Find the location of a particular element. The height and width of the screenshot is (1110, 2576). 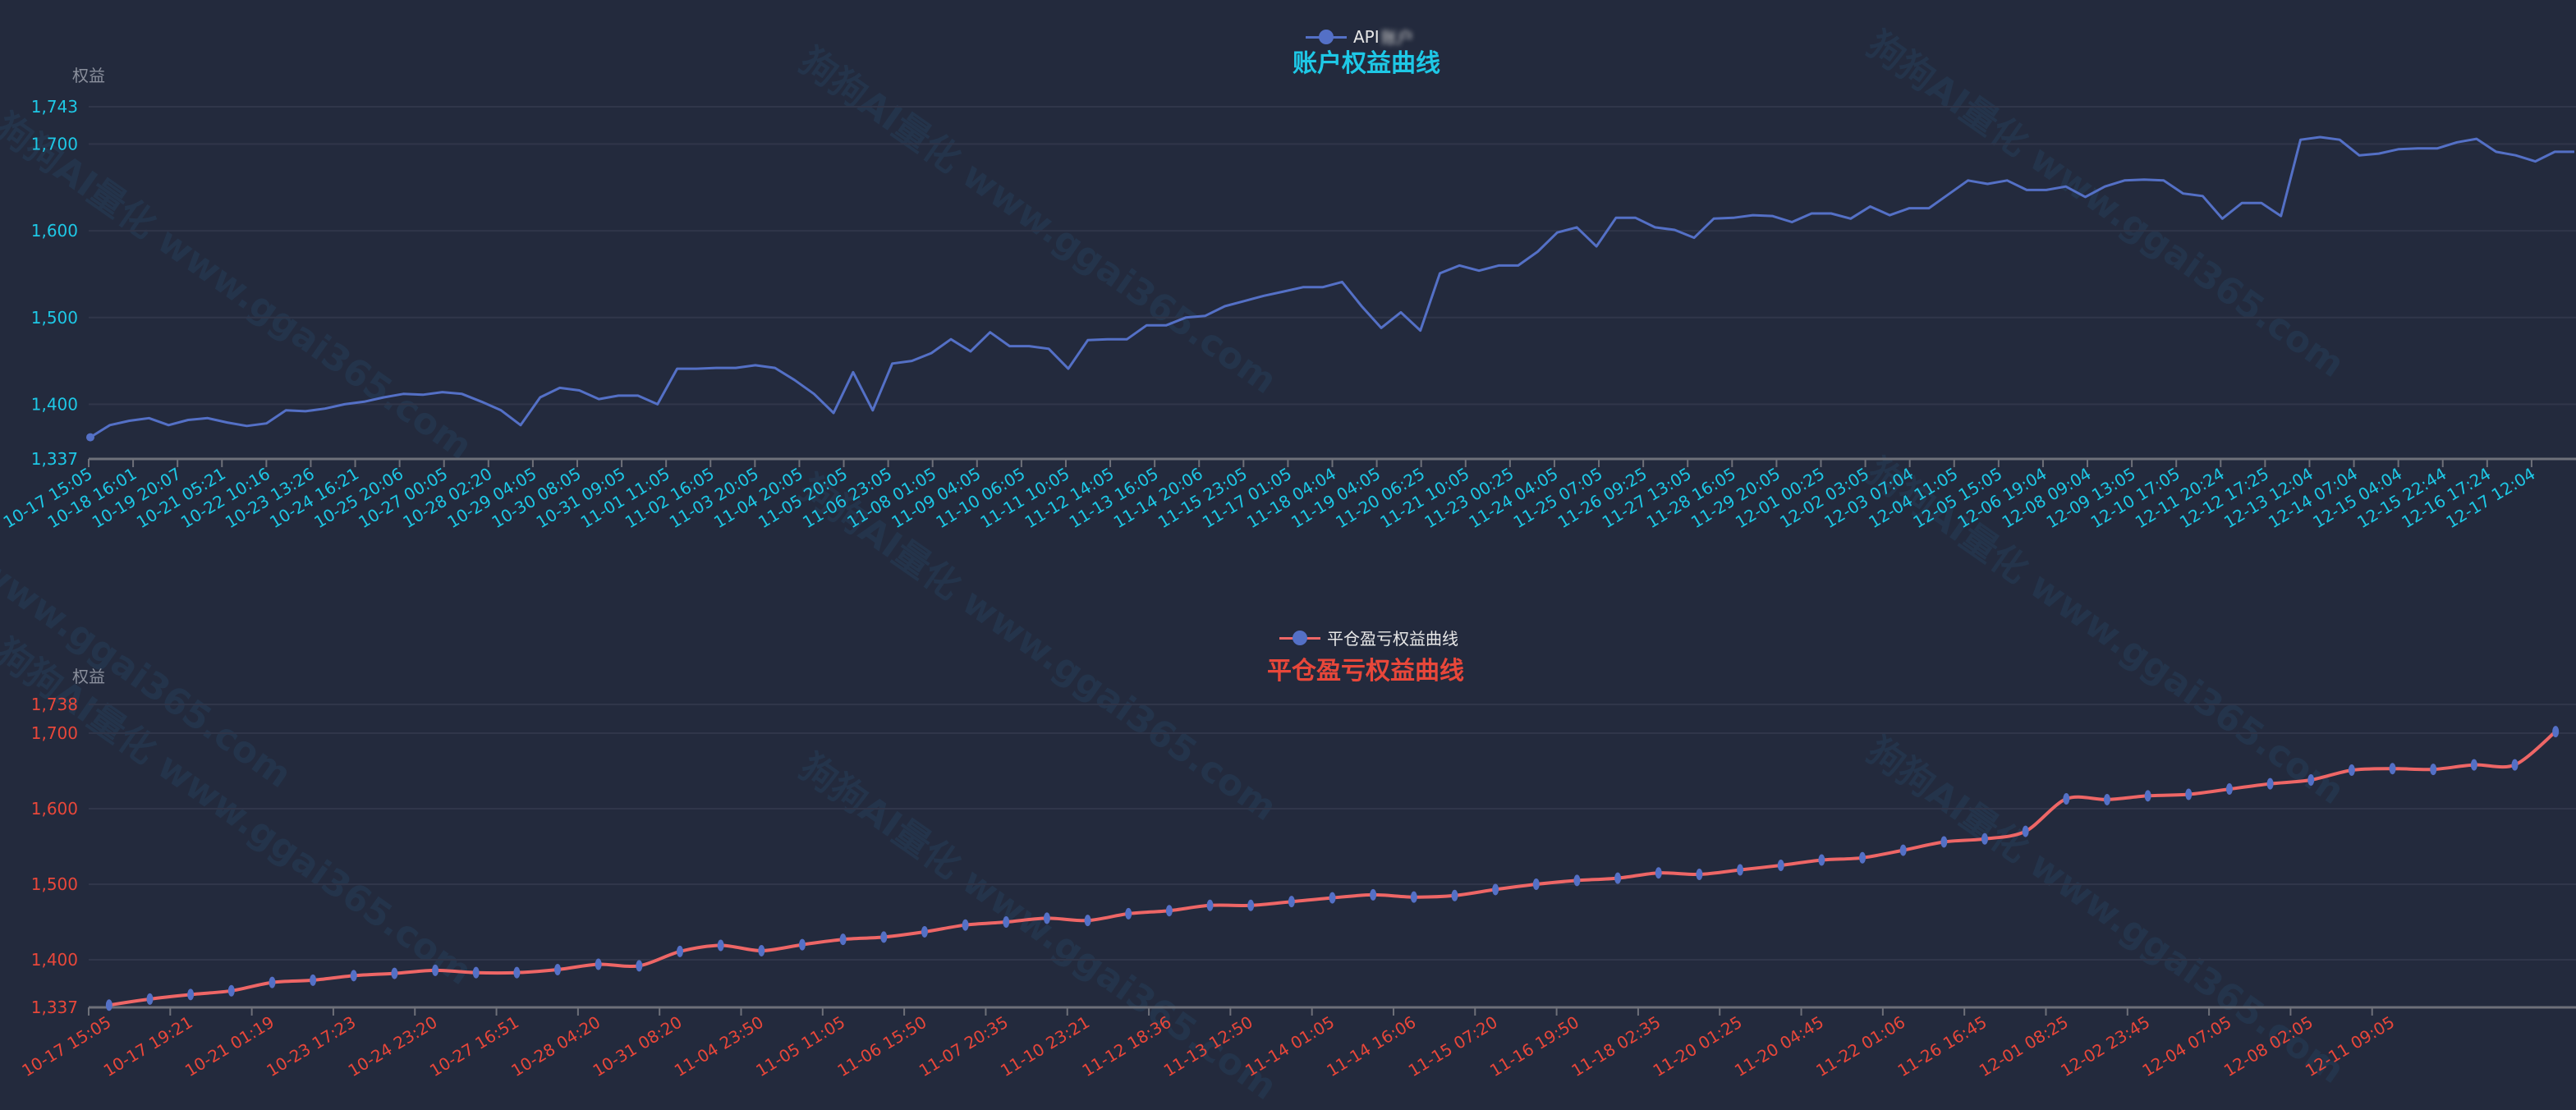

bottom-x-tick-label: 12-01 08:25 is located at coordinates (2024, 1046).